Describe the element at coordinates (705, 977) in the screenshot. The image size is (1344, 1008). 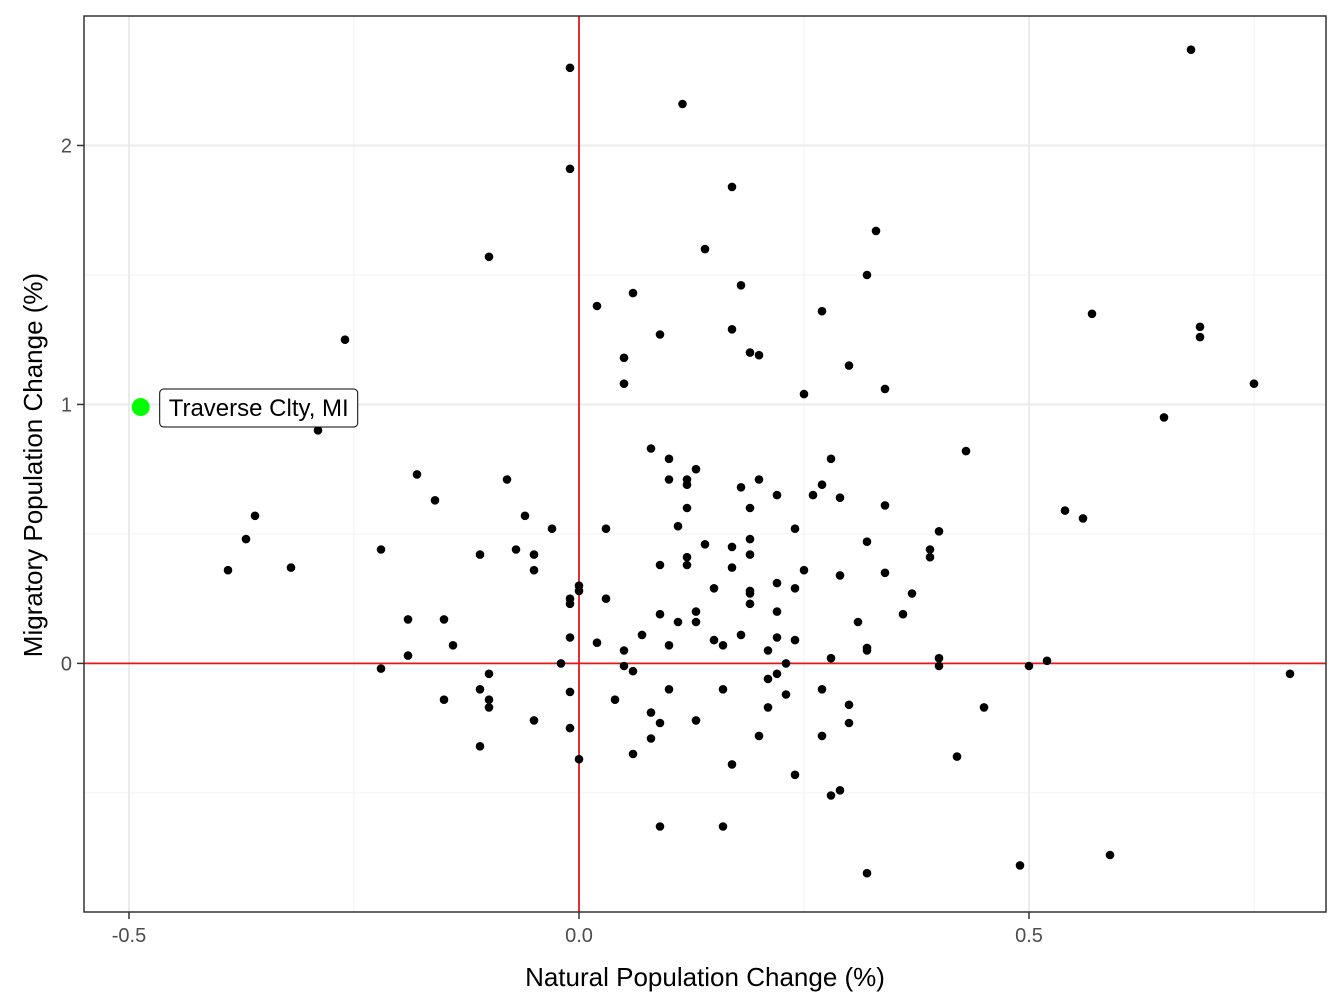
I see `x-axis-title: Natural Population Change (%)` at that location.